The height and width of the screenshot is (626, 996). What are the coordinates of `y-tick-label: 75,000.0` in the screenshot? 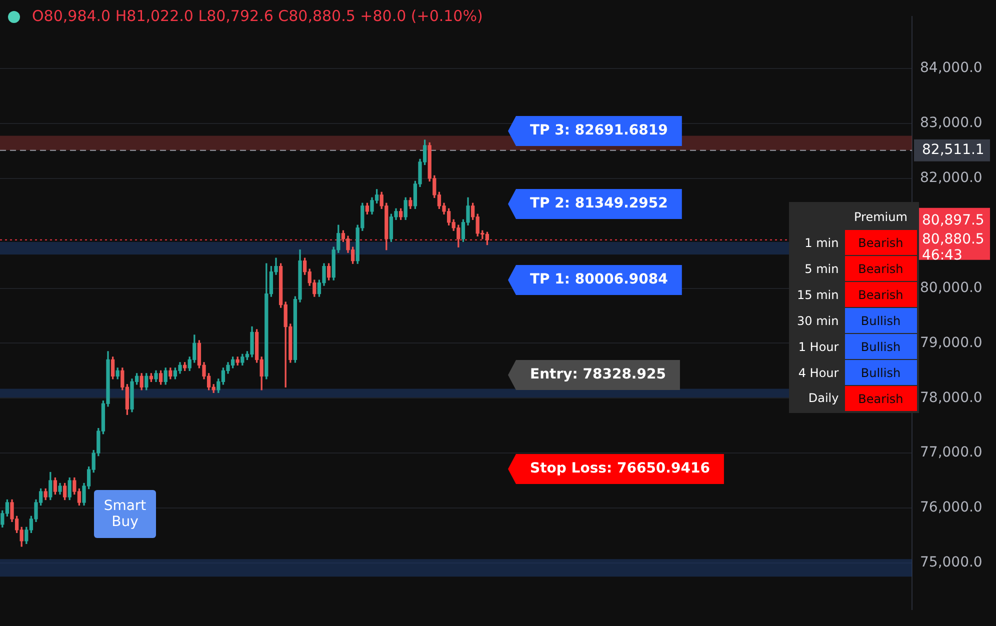 It's located at (951, 562).